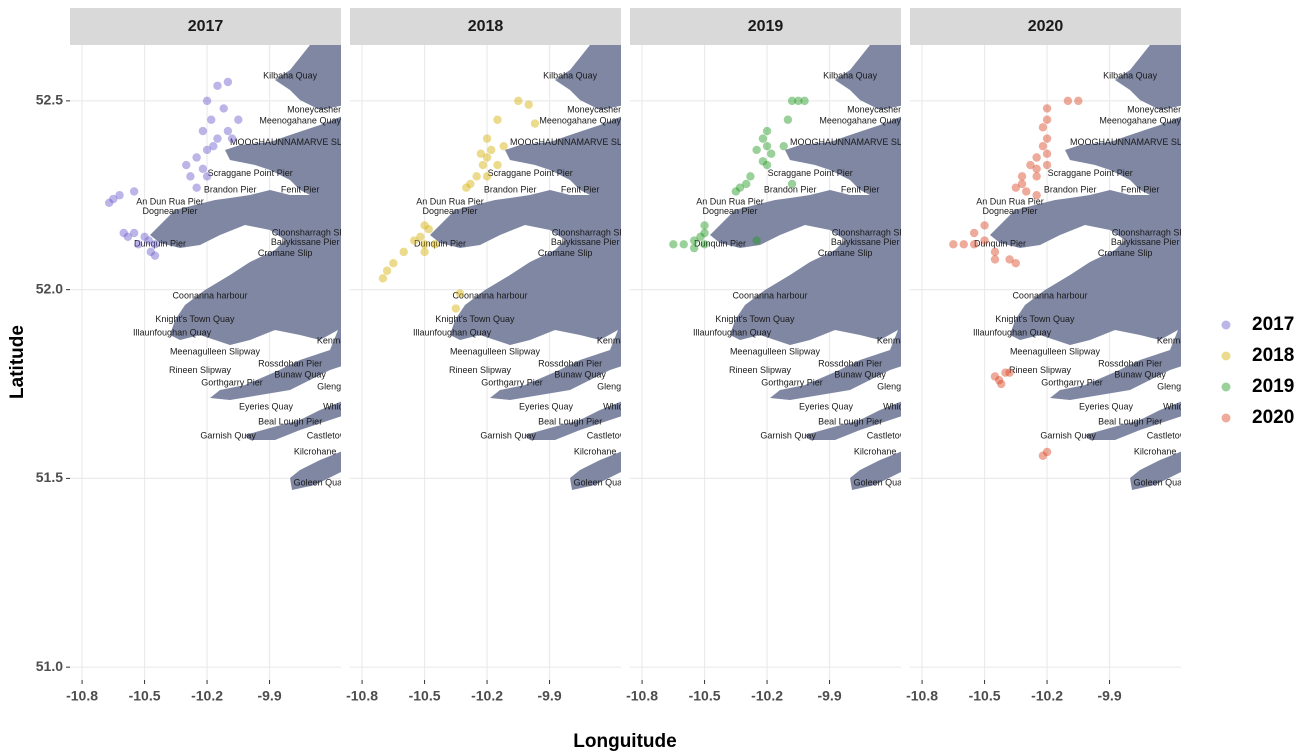  Describe the element at coordinates (875, 109) in the screenshot. I see `place-label: Moneycashen` at that location.